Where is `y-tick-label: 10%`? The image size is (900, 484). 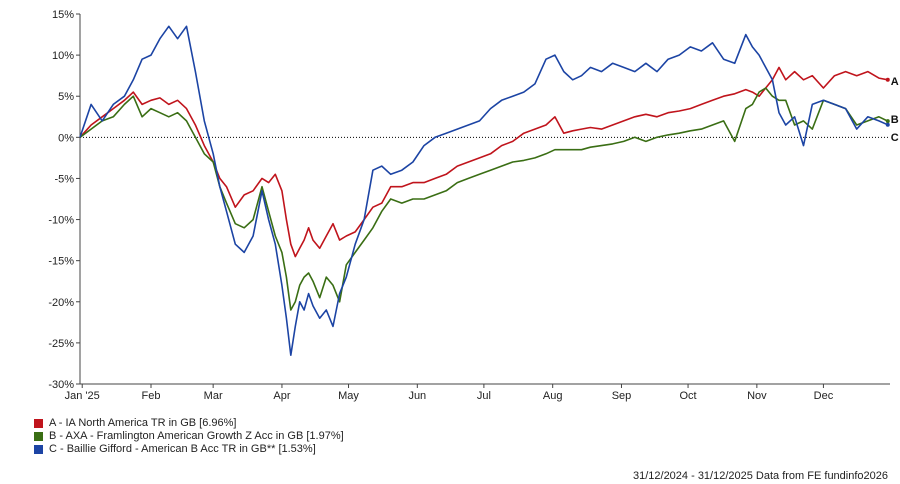
y-tick-label: 10% is located at coordinates (63, 56).